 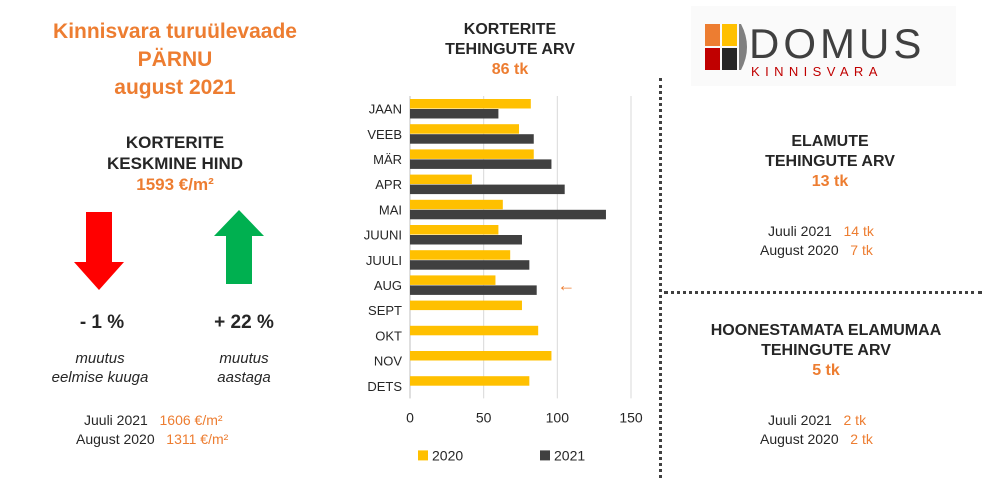 I want to click on land-compare-row: August 2020 2 tk, so click(x=816, y=439).